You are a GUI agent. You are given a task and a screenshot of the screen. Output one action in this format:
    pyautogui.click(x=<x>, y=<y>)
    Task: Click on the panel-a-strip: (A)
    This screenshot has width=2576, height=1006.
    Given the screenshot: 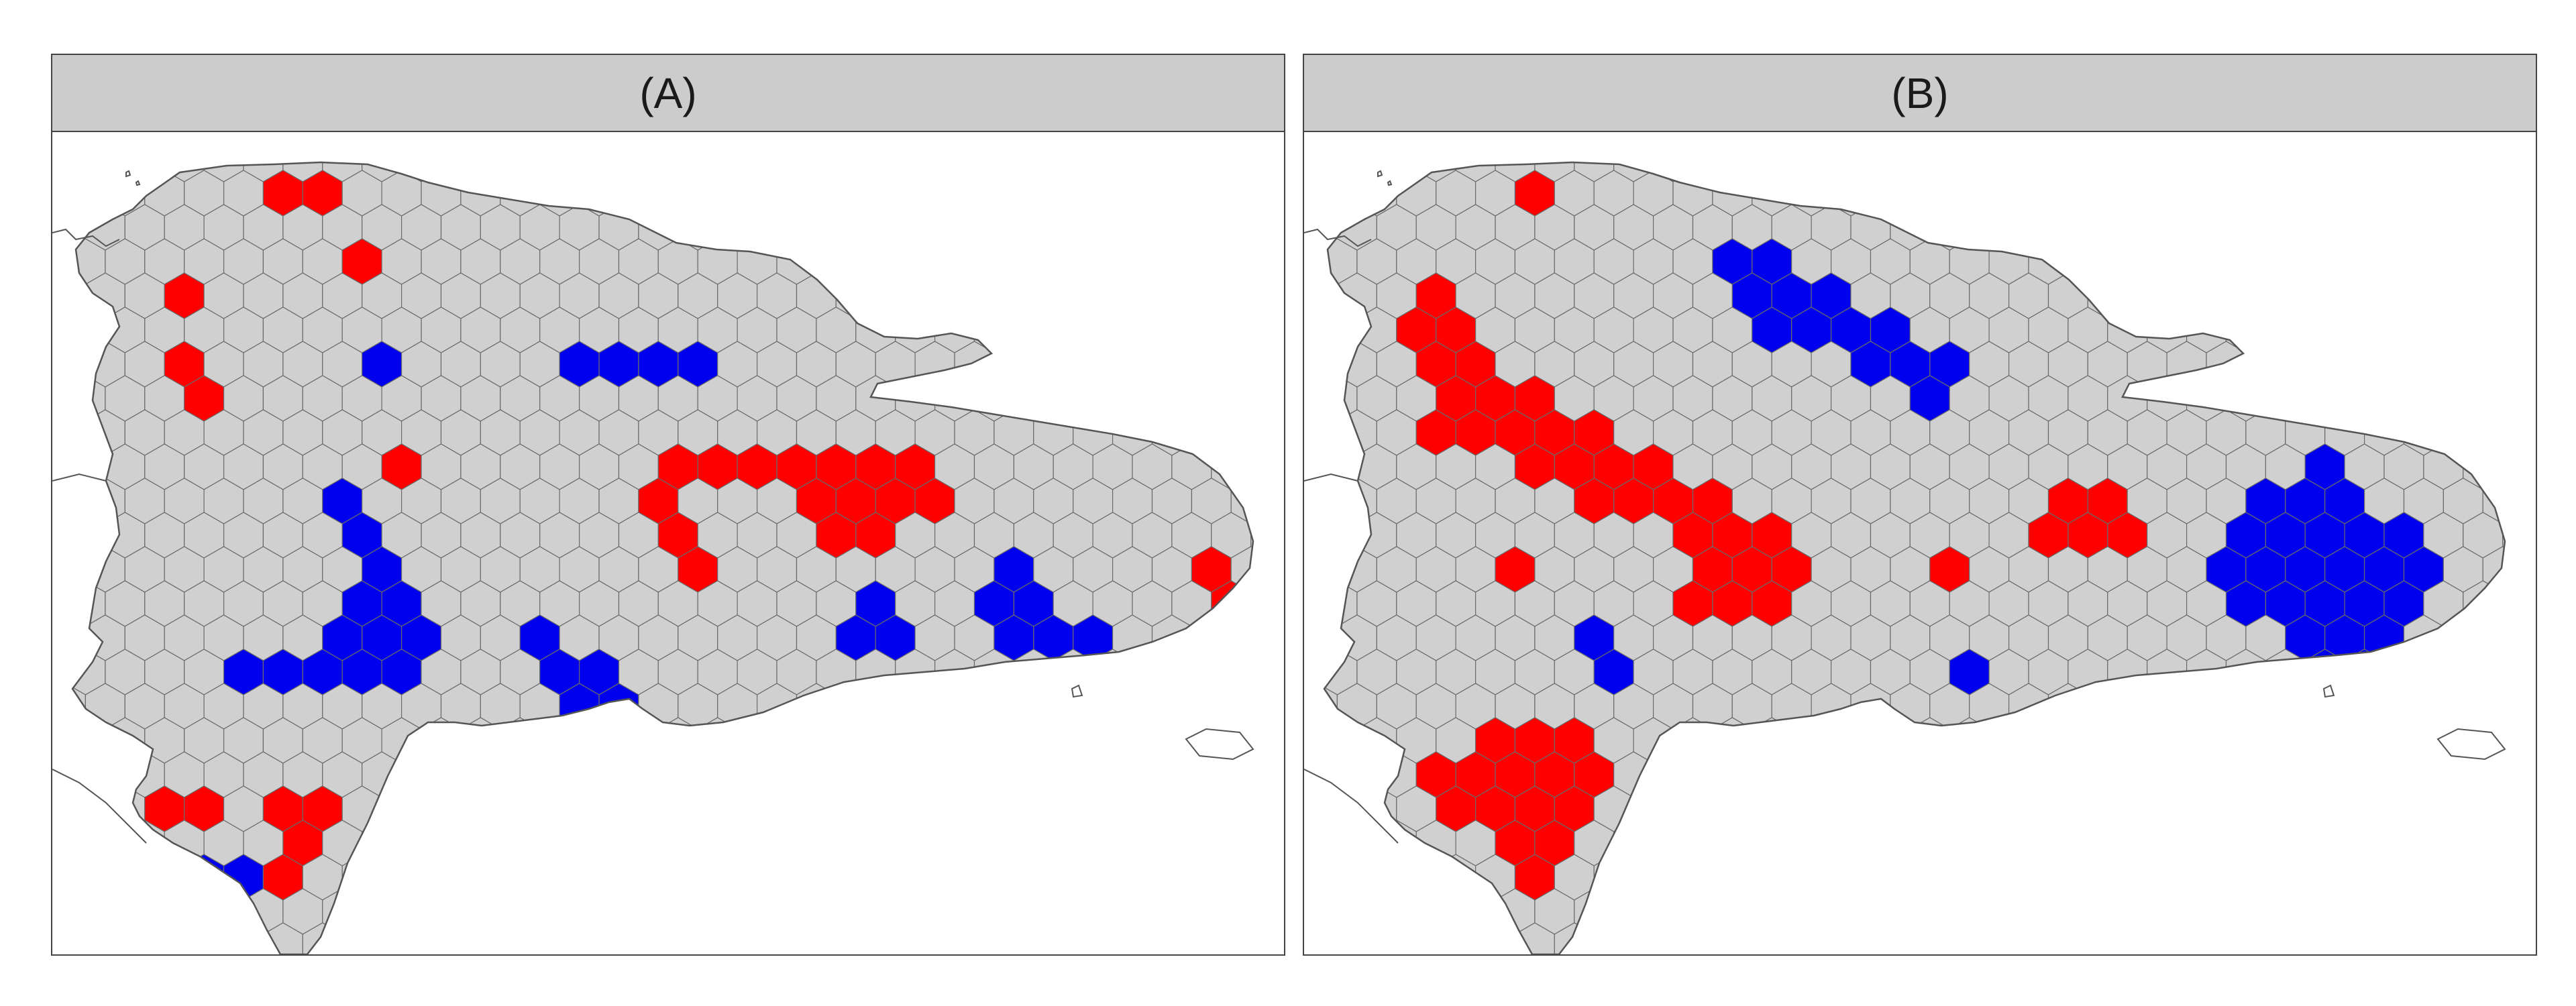 What is the action you would take?
    pyautogui.click(x=668, y=93)
    